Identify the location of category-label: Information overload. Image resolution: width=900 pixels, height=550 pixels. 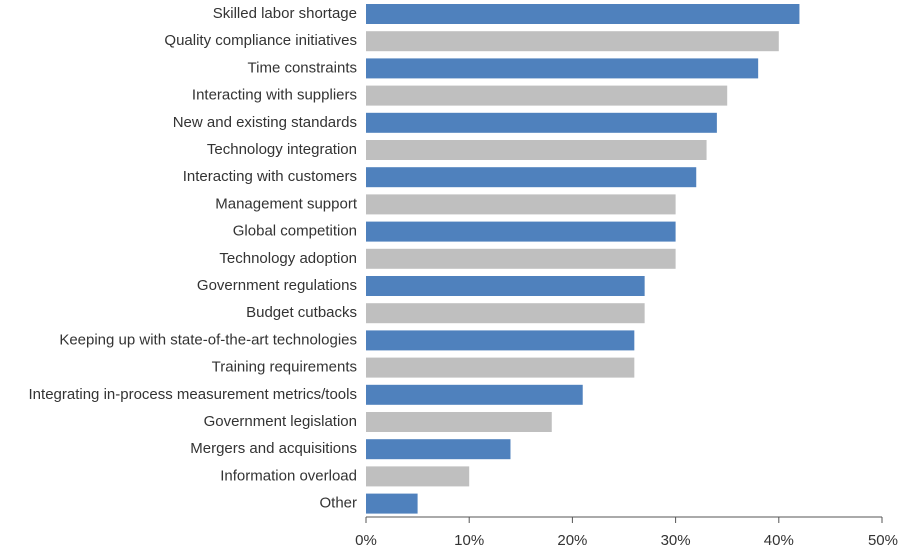
(288, 475).